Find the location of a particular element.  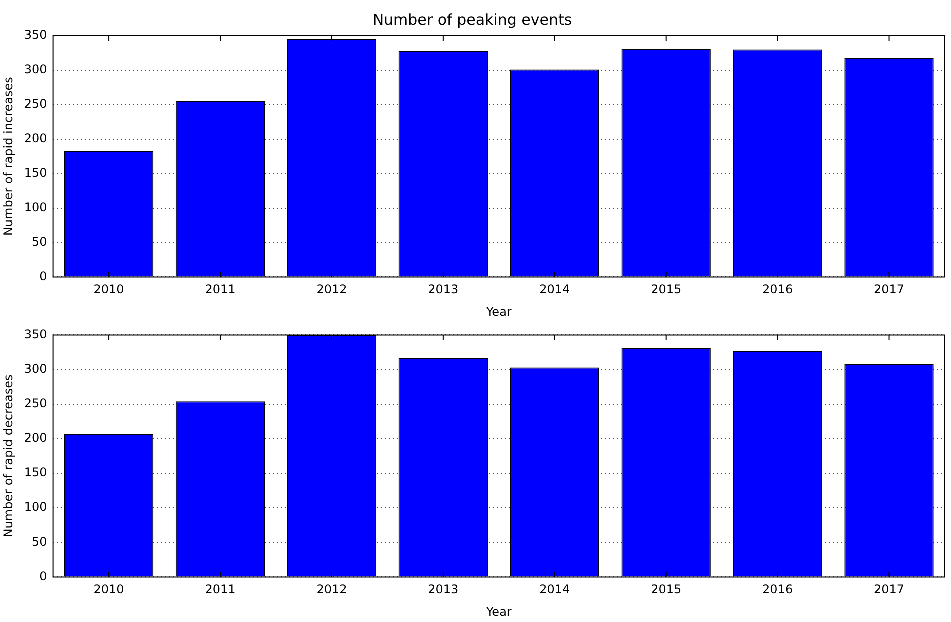

y-axis-title: Number of rapid decreases is located at coordinates (8, 456).